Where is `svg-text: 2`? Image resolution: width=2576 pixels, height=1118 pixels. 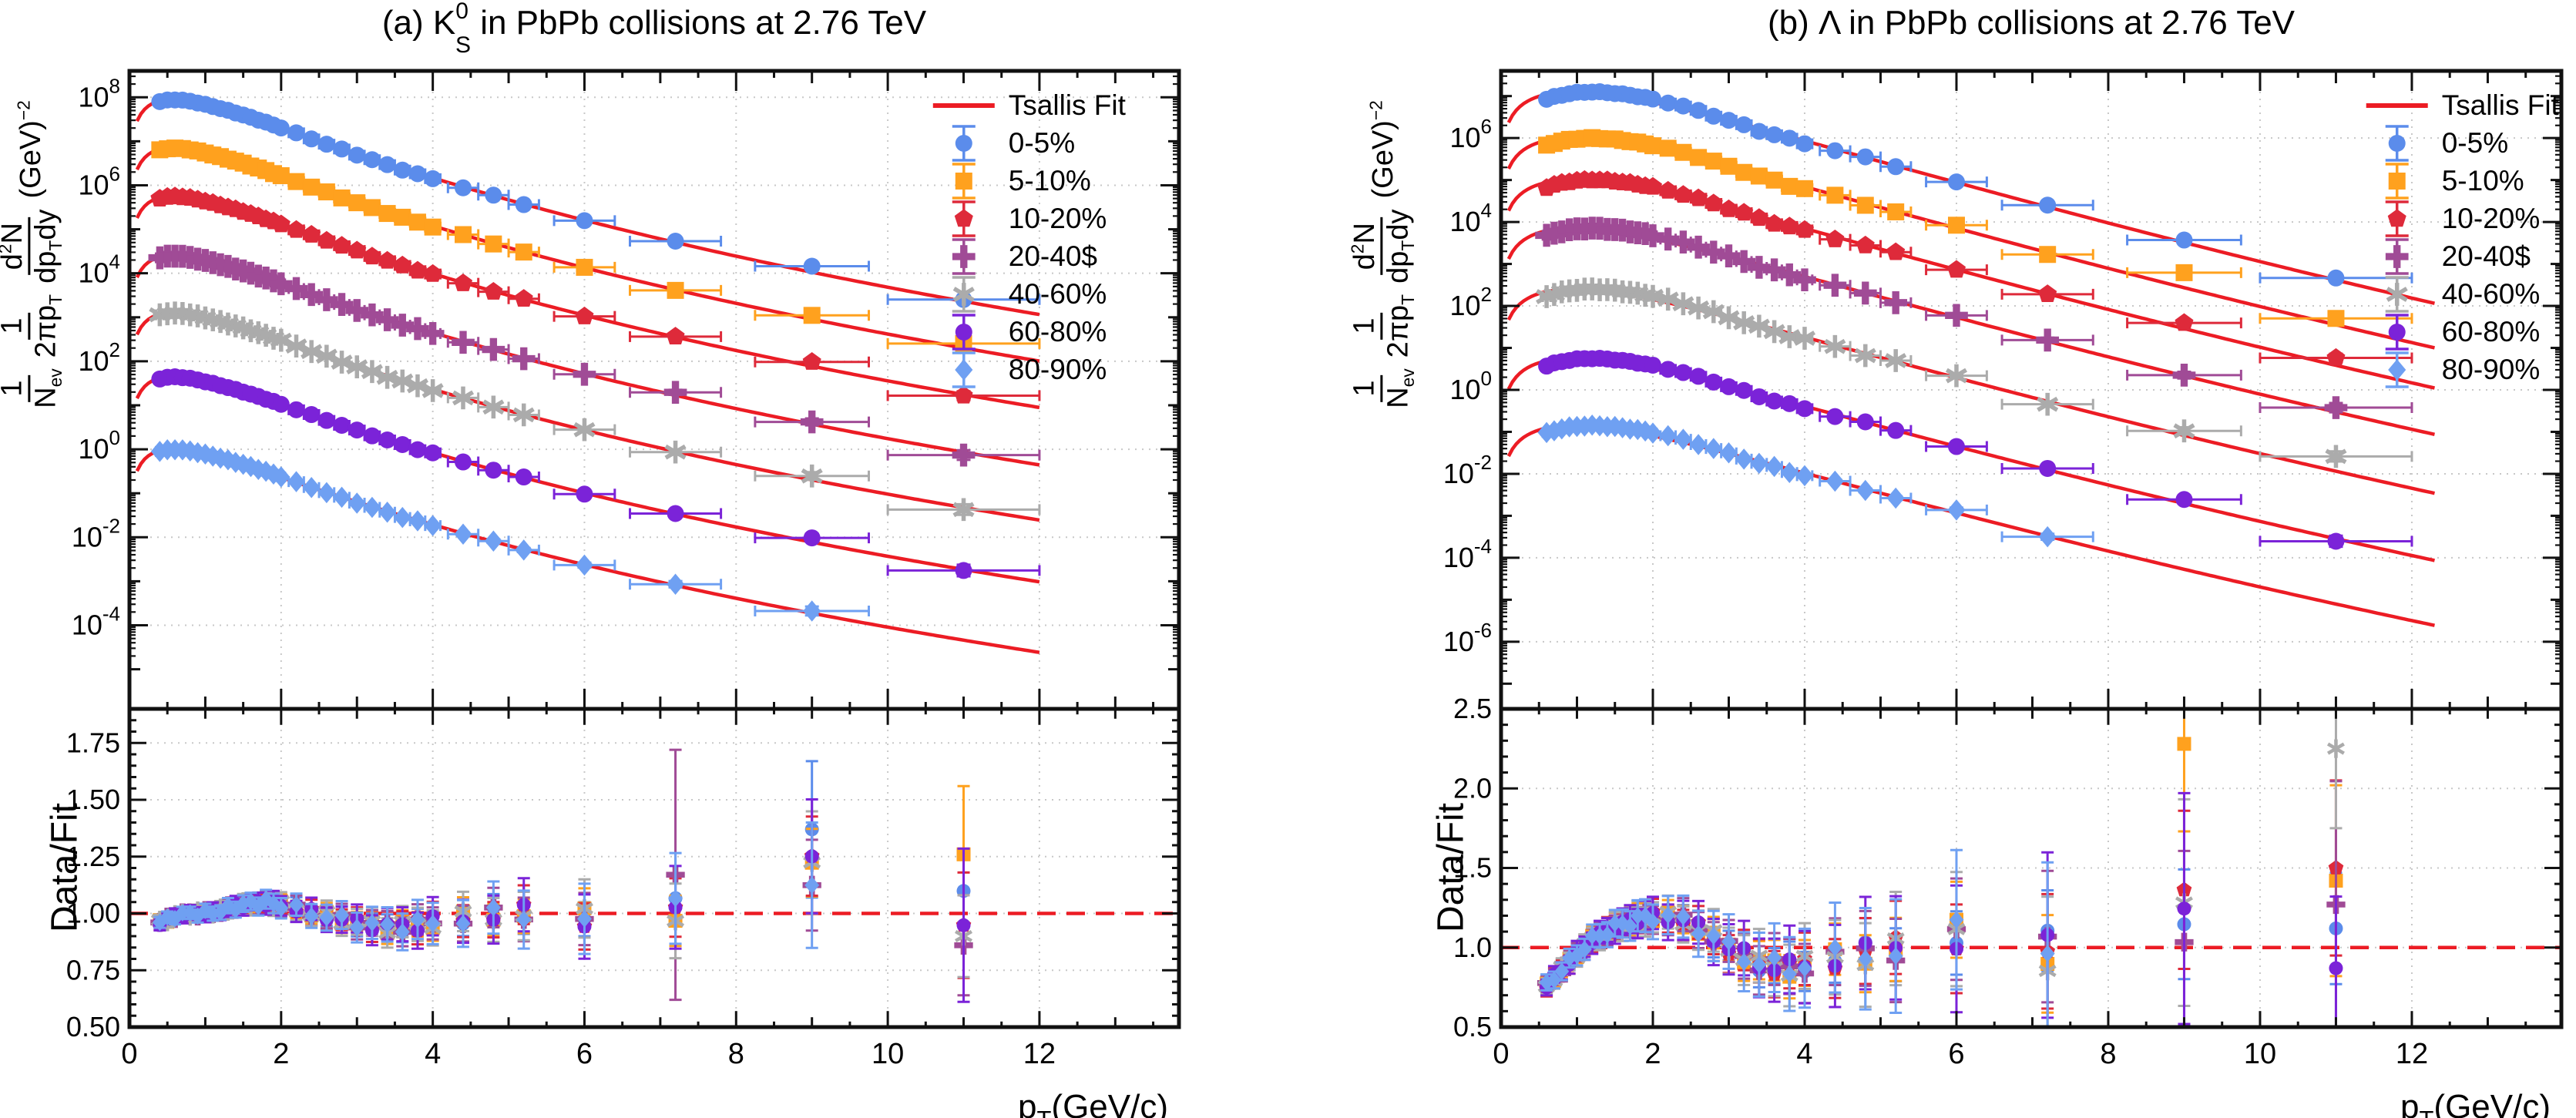
svg-text: 2 is located at coordinates (281, 1054).